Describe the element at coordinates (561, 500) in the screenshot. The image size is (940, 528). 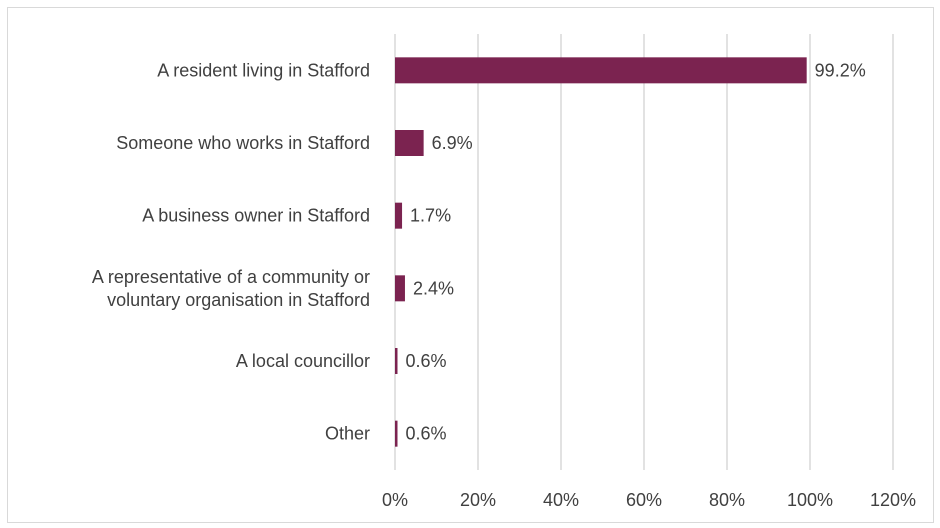
I see `x-tick-label: 40%` at that location.